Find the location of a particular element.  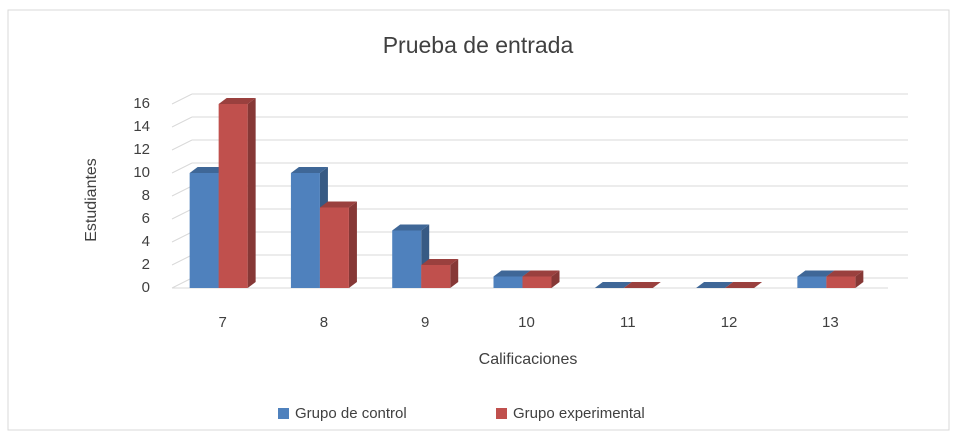

x-tick-label: 8 is located at coordinates (324, 322).